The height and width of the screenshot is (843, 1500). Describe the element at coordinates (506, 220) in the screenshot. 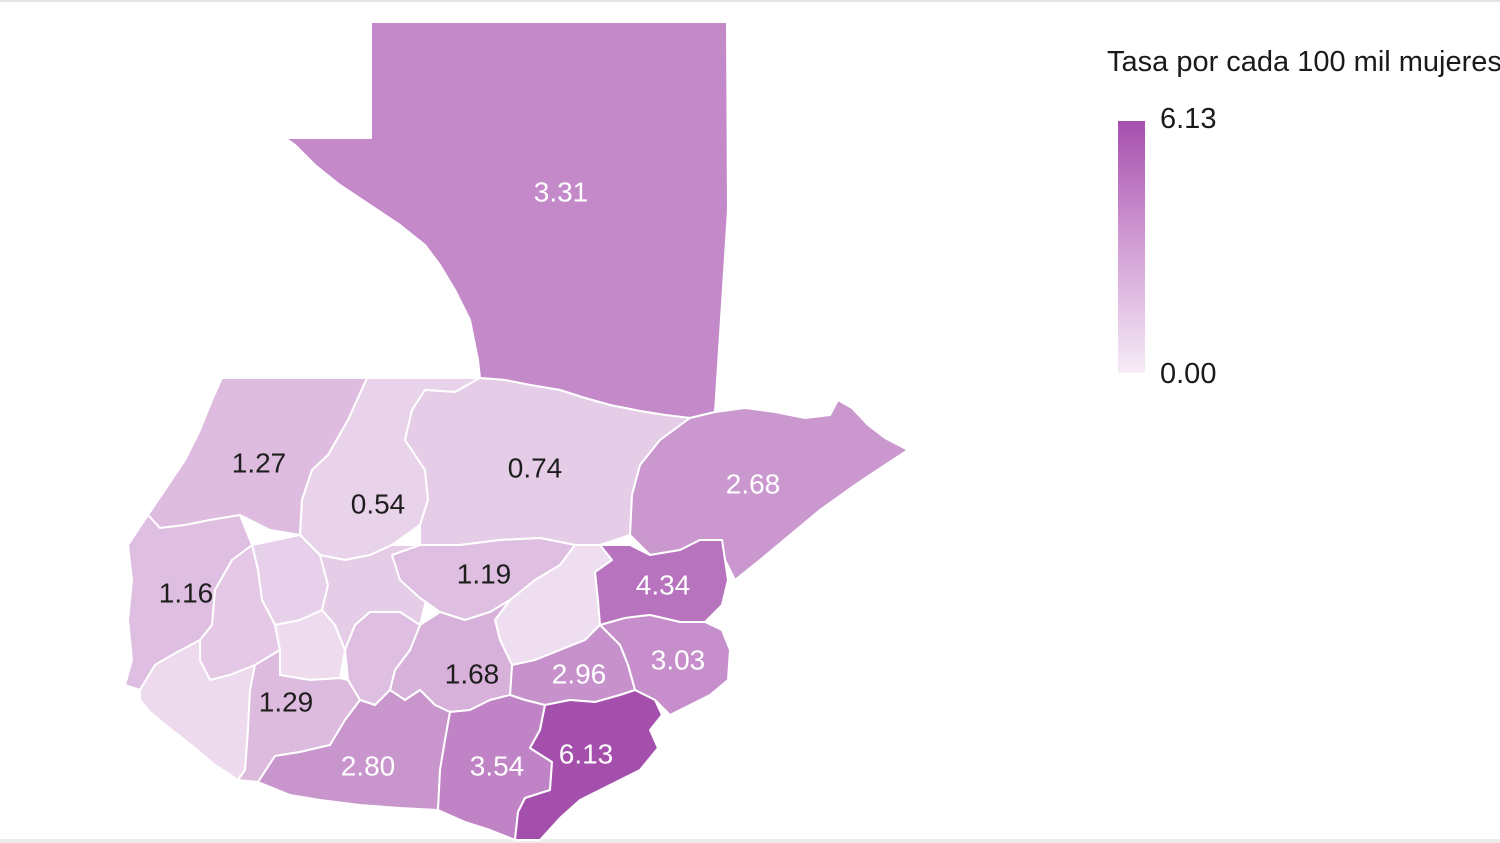

I see `region-peten` at that location.